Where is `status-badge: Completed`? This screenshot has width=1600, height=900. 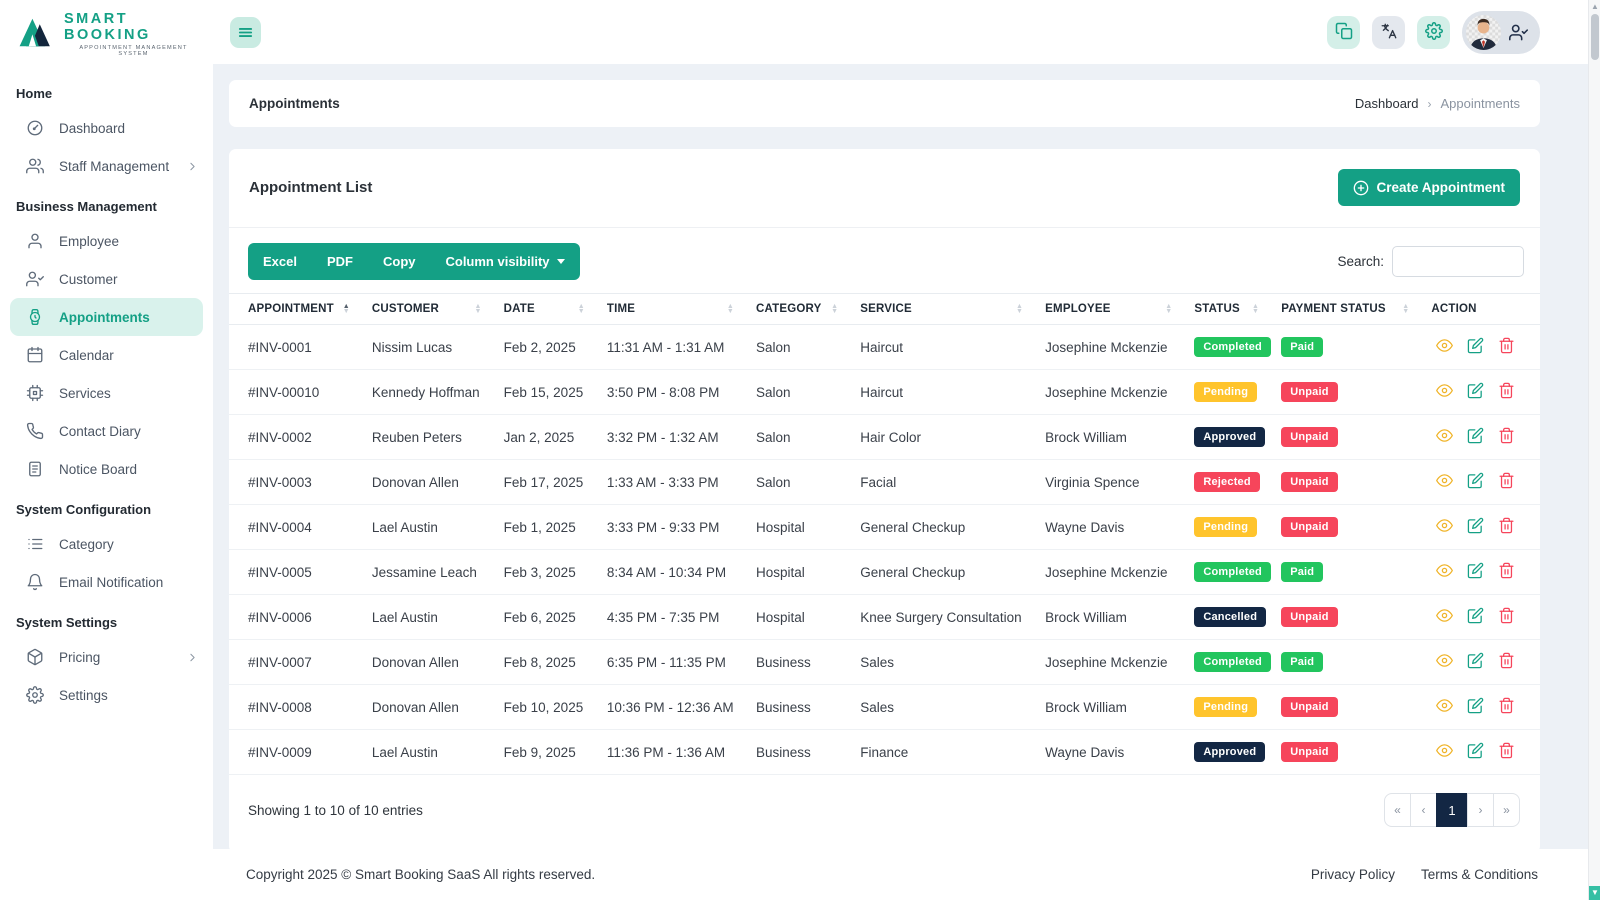 status-badge: Completed is located at coordinates (1232, 347).